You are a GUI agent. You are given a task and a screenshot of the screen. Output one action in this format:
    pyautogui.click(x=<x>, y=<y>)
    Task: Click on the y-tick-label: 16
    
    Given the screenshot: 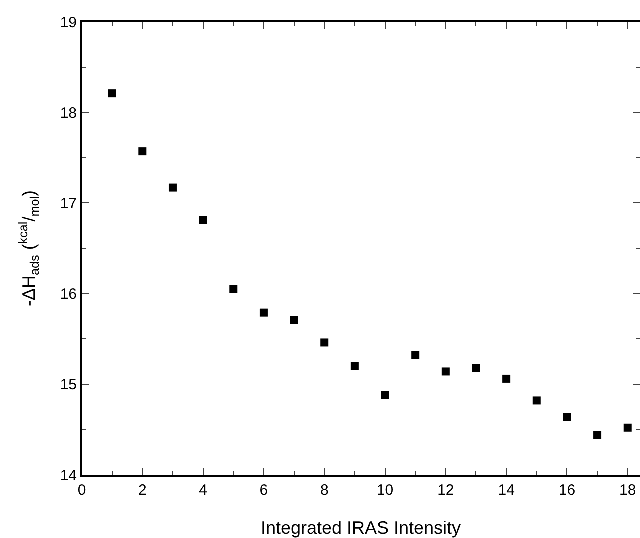 What is the action you would take?
    pyautogui.click(x=68, y=295)
    